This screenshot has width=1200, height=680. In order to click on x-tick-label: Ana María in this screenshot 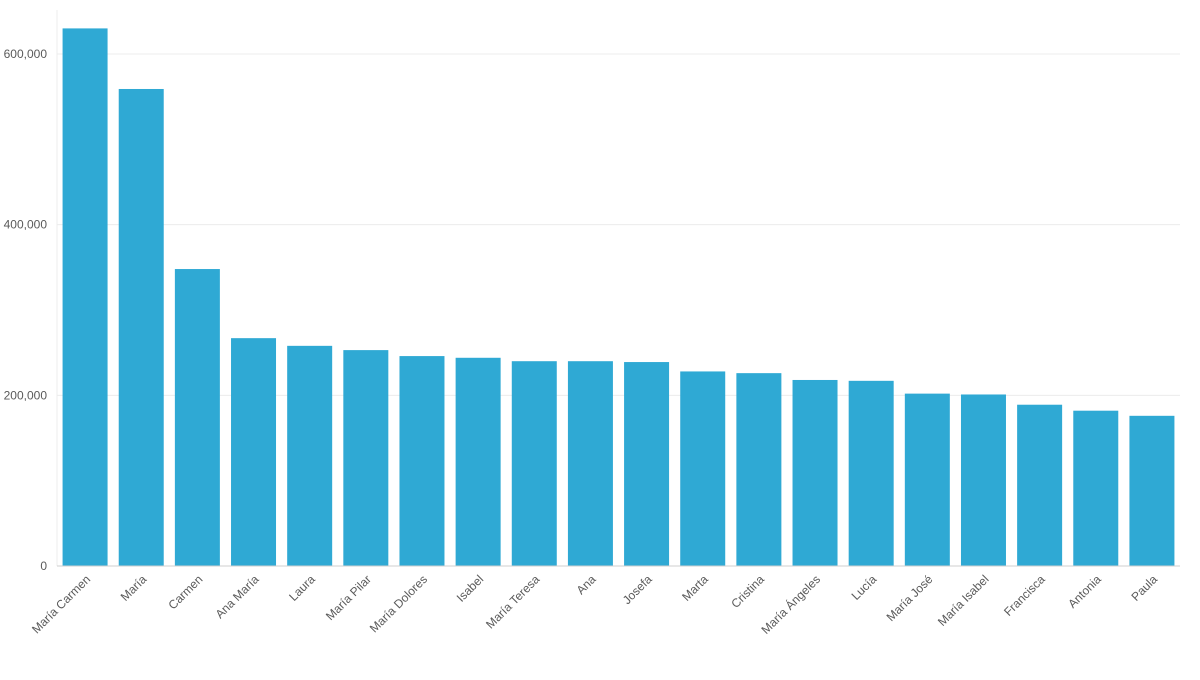, I will do `click(237, 596)`.